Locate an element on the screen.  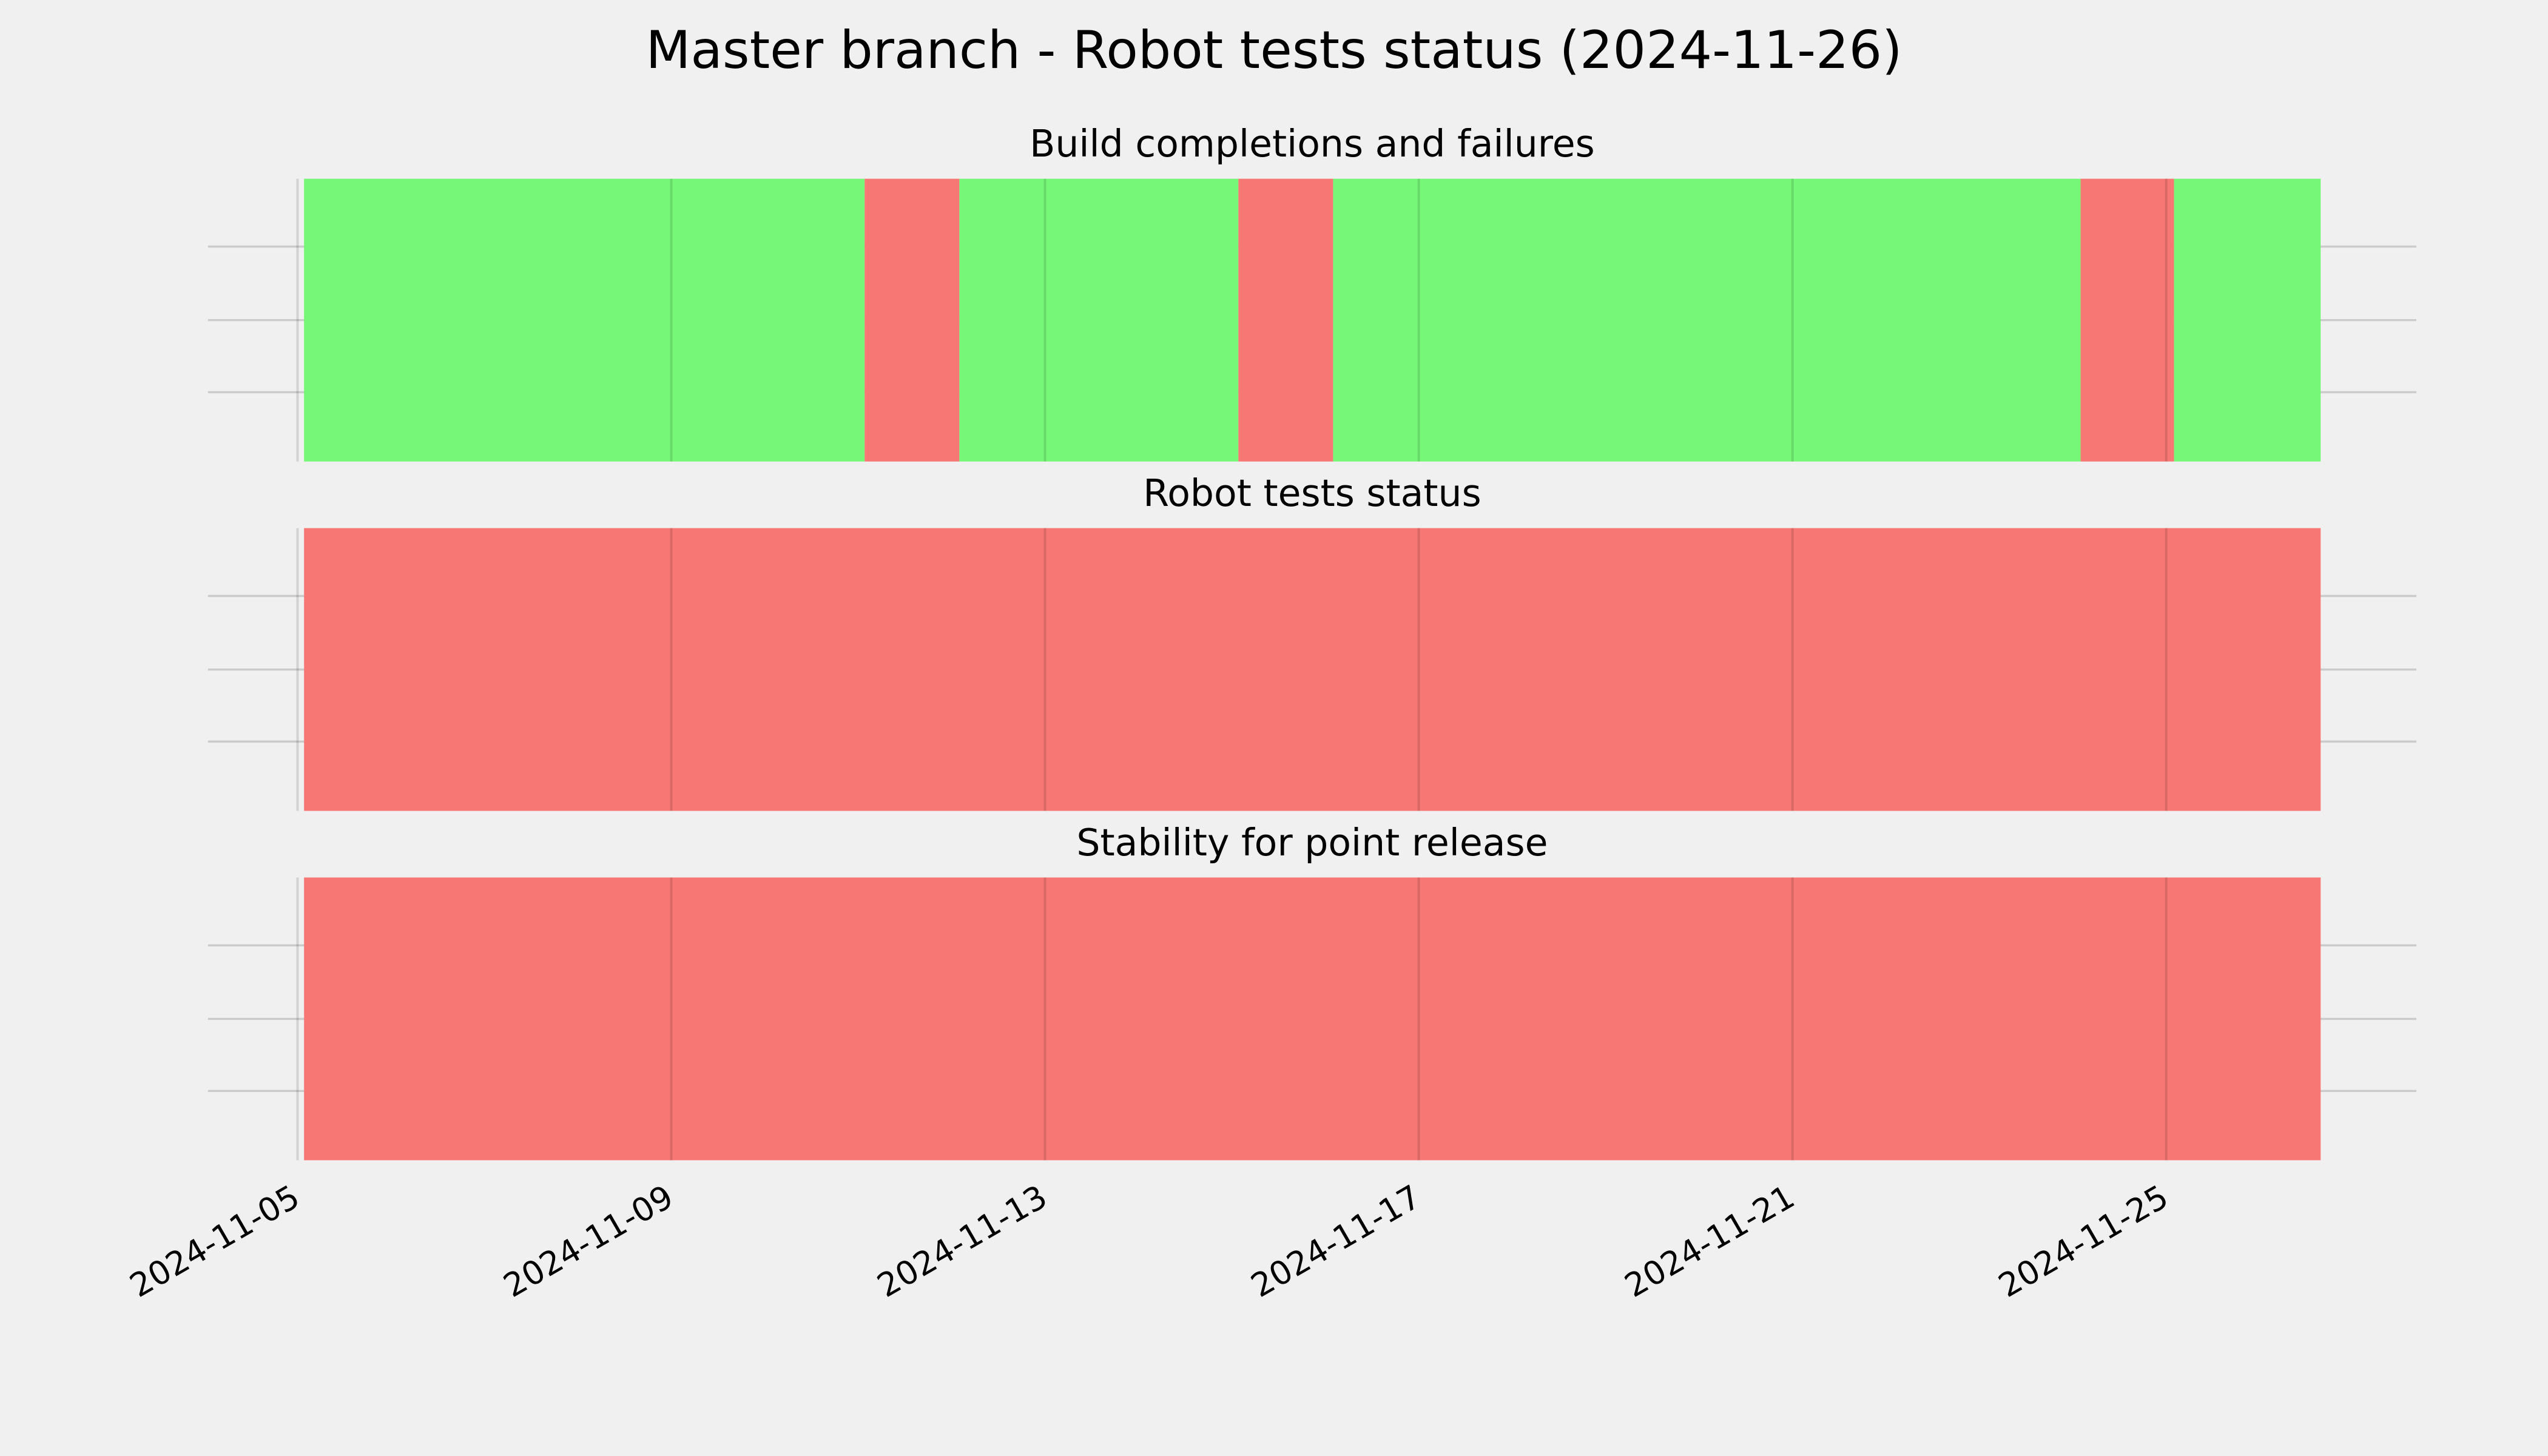
subplot-title: Robot tests status is located at coordinates (1312, 493).